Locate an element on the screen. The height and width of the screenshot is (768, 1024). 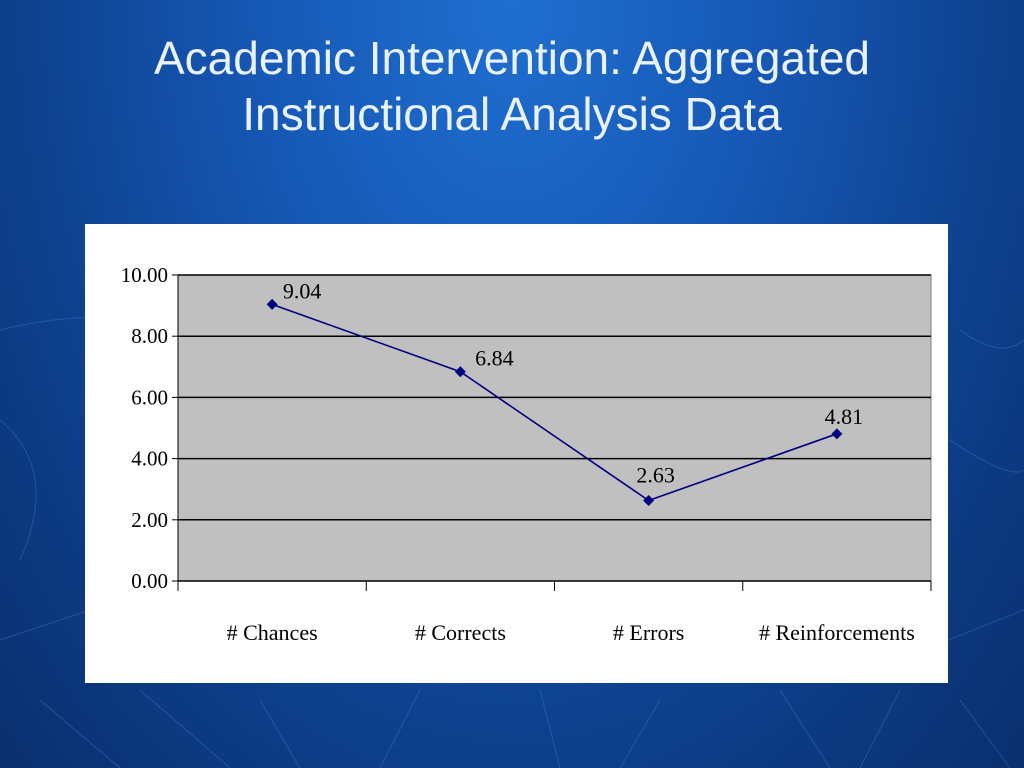
x-tick-label: # Chances is located at coordinates (272, 632).